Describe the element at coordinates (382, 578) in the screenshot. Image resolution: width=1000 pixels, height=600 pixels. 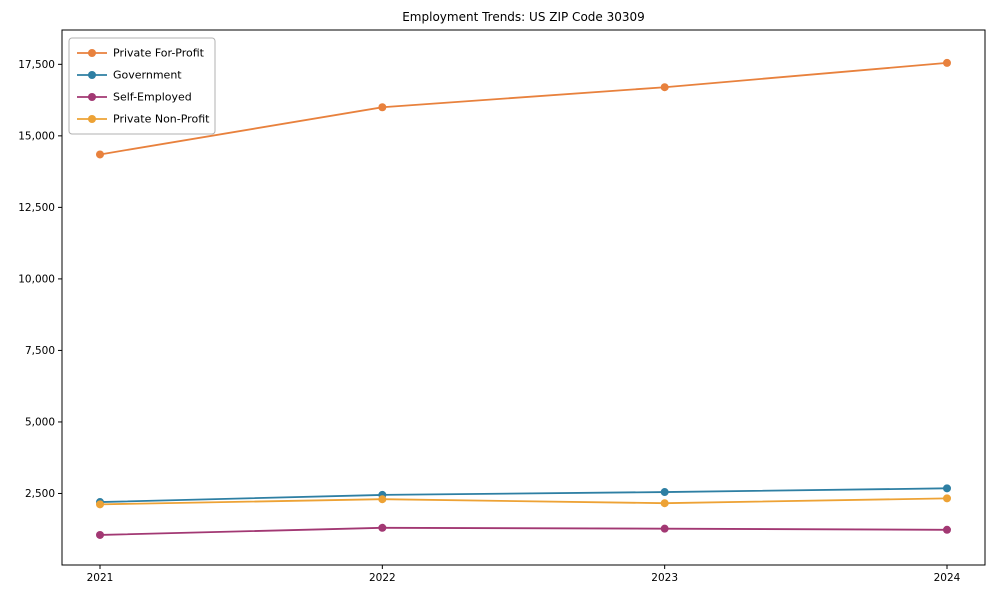
I see `x-tick-label: 2022` at that location.